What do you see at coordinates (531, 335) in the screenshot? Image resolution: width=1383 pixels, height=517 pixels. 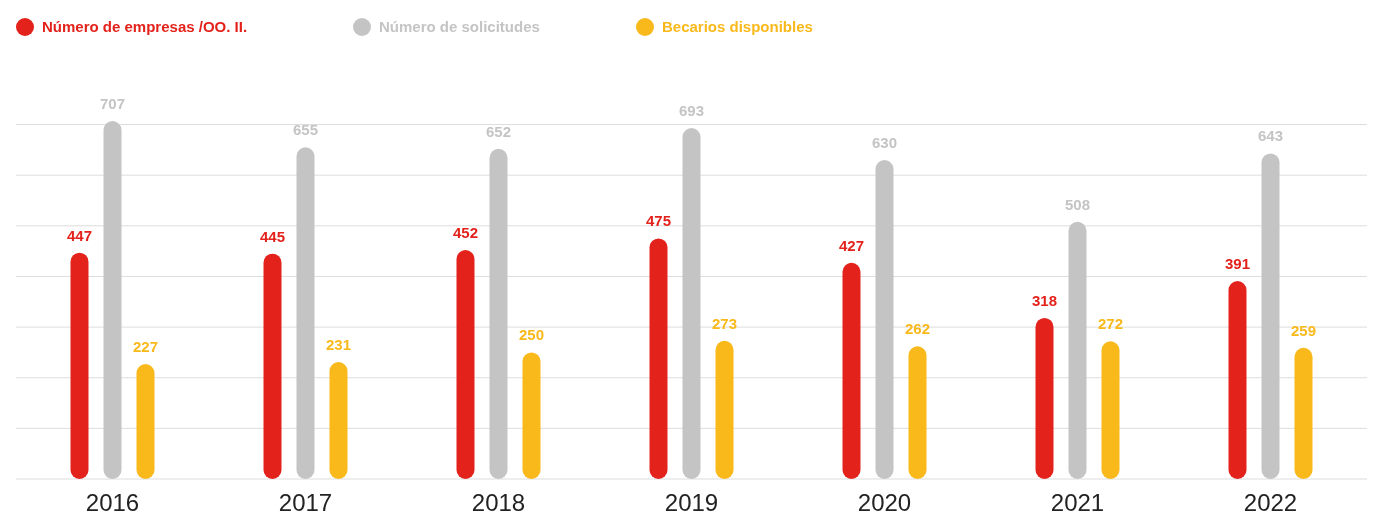 I see `data-label: 250` at bounding box center [531, 335].